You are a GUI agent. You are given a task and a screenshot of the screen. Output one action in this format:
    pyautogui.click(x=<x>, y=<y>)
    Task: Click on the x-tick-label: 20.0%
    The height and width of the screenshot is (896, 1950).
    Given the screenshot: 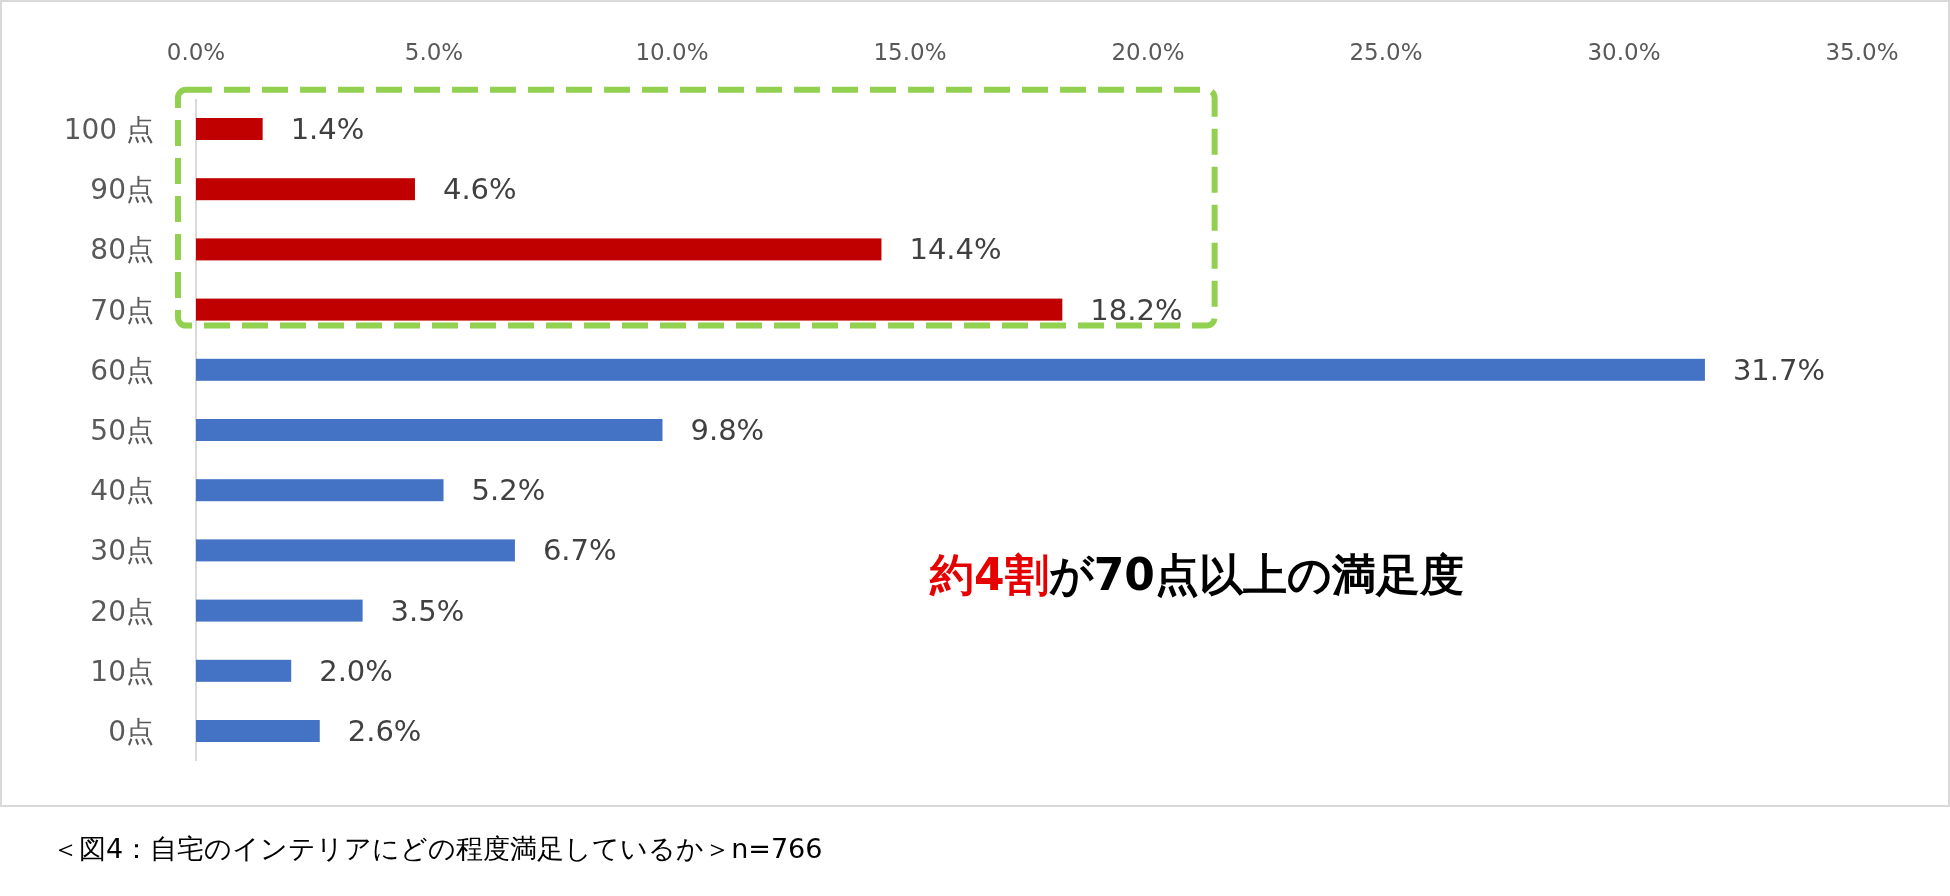 What is the action you would take?
    pyautogui.click(x=1148, y=52)
    